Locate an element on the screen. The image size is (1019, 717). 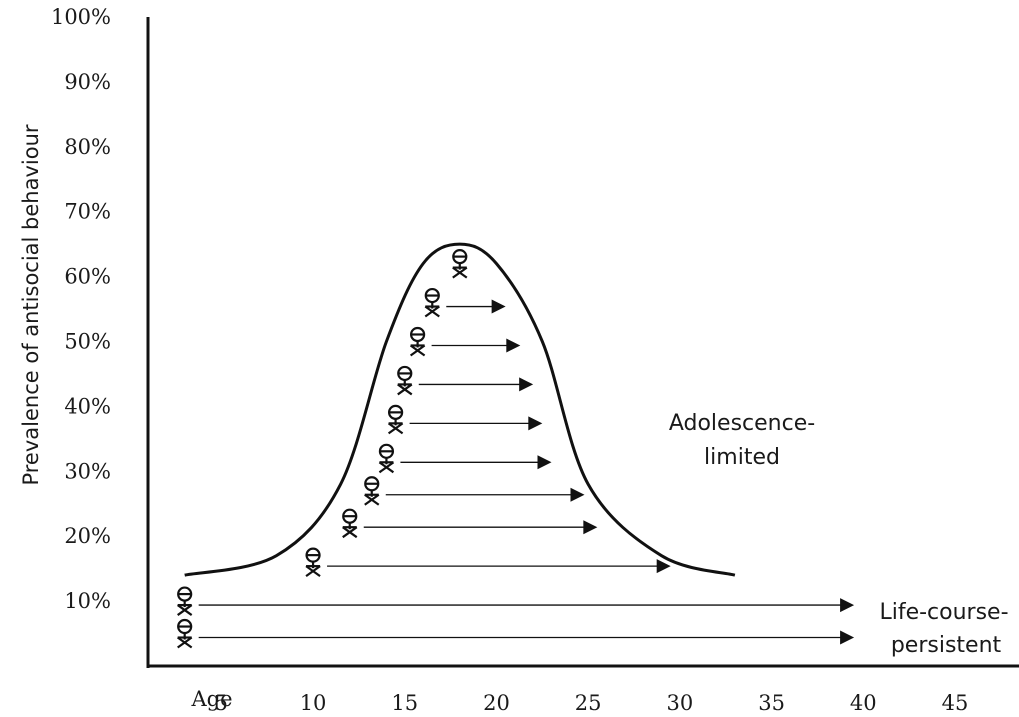
y-tick-label: 60% is located at coordinates (87, 277).